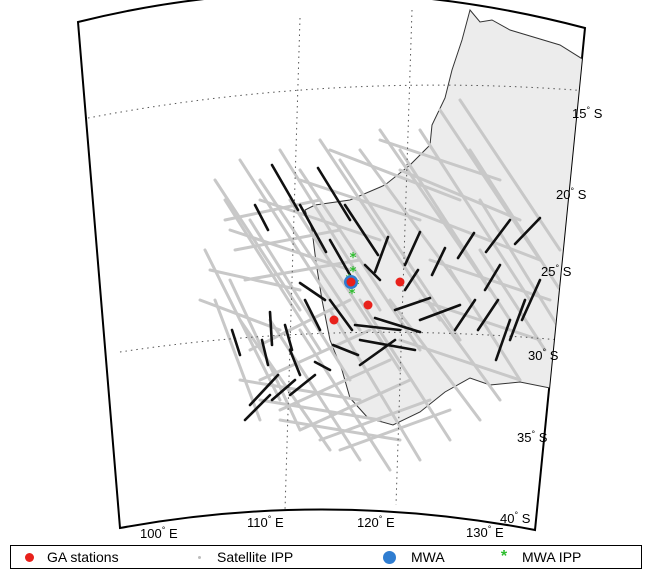 This screenshot has height=575, width=650. What do you see at coordinates (515, 518) in the screenshot?
I see `lat-label-40s: 40° S` at bounding box center [515, 518].